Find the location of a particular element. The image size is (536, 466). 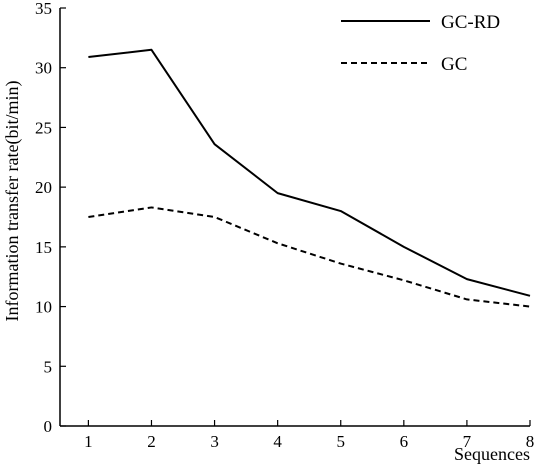

legend-label: GC is located at coordinates (454, 64).